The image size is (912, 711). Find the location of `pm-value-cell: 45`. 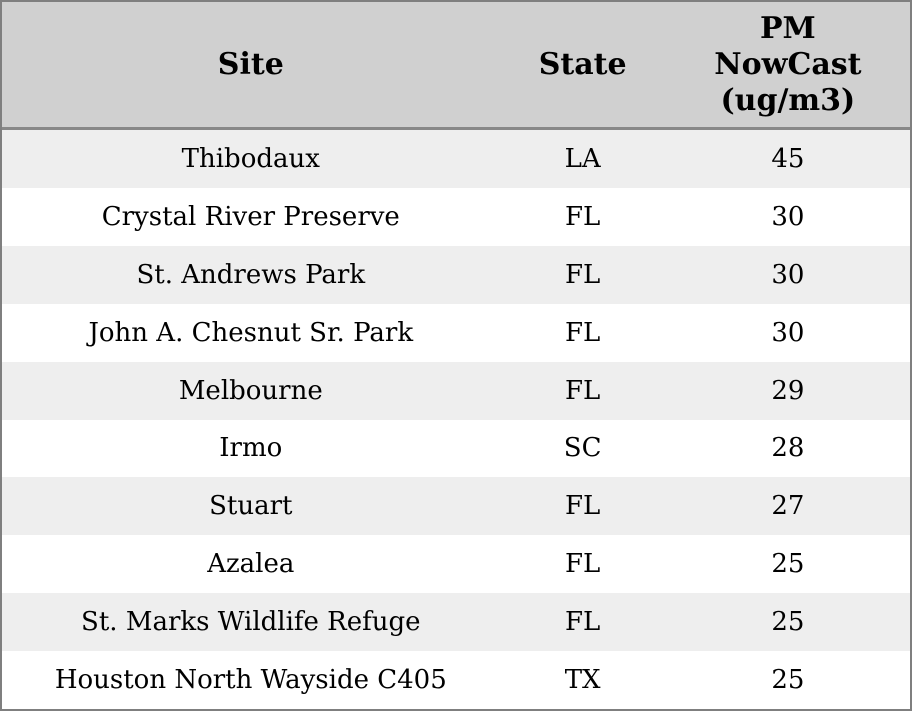

pm-value-cell: 45 is located at coordinates (788, 158).